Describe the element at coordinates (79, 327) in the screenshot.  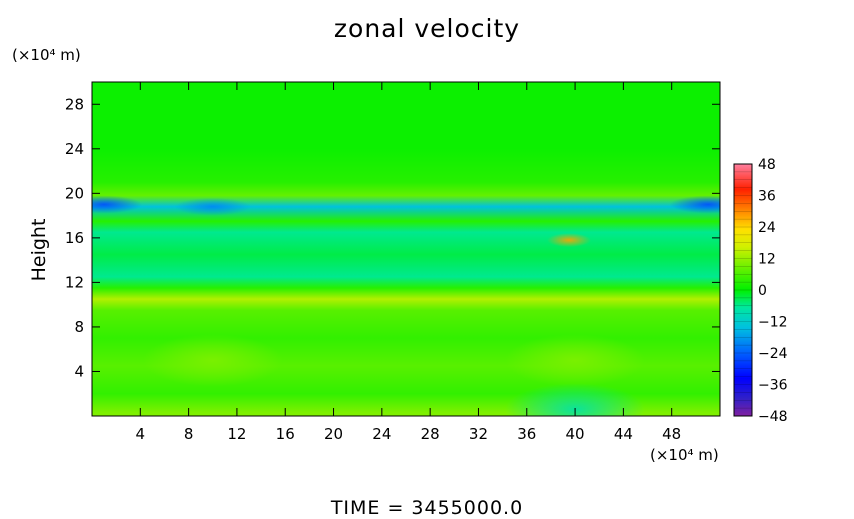
I see `y-tick-label: 8` at that location.